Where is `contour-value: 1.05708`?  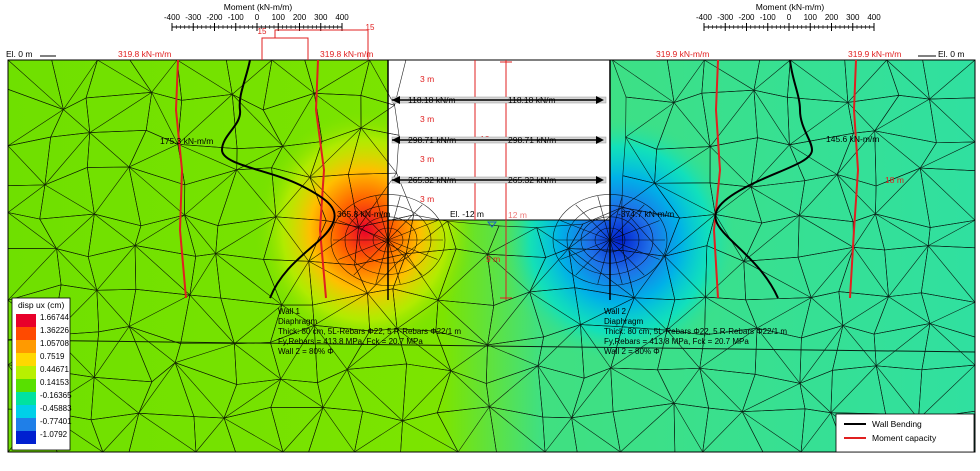
contour-value: 1.05708 is located at coordinates (54, 343).